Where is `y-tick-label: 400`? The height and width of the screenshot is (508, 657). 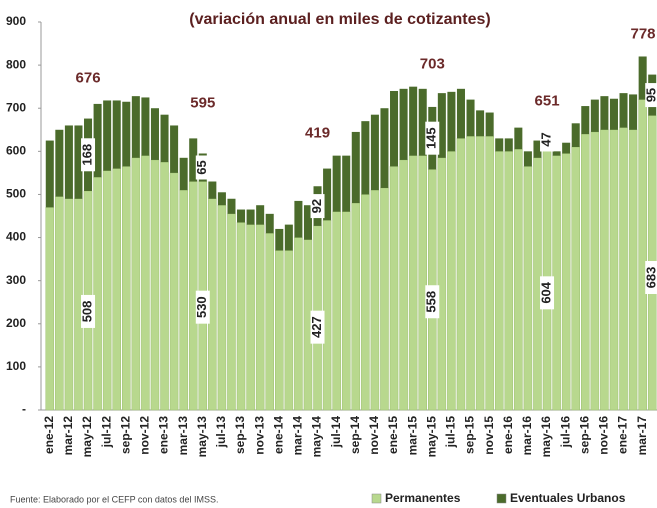
y-tick-label: 400 is located at coordinates (16, 237).